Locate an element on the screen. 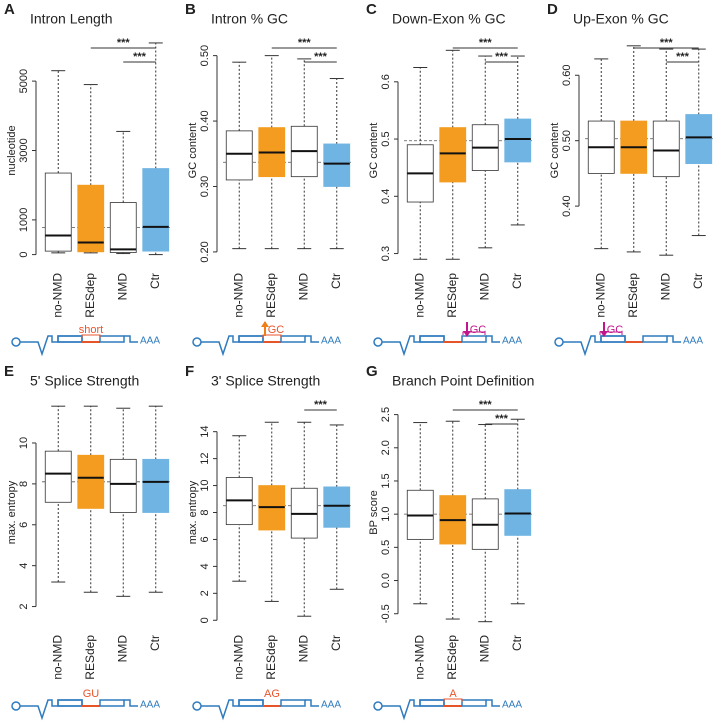 This screenshot has width=724, height=721. panel-letter: G is located at coordinates (372, 371).